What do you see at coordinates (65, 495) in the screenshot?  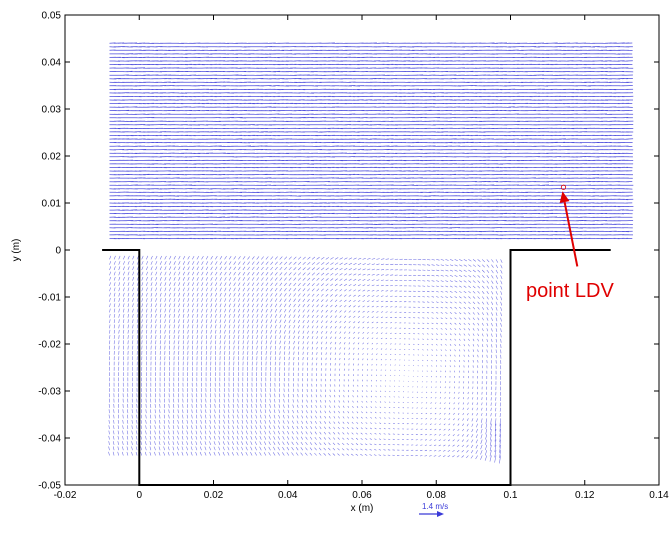 I see `x-tick-label: -0.02` at bounding box center [65, 495].